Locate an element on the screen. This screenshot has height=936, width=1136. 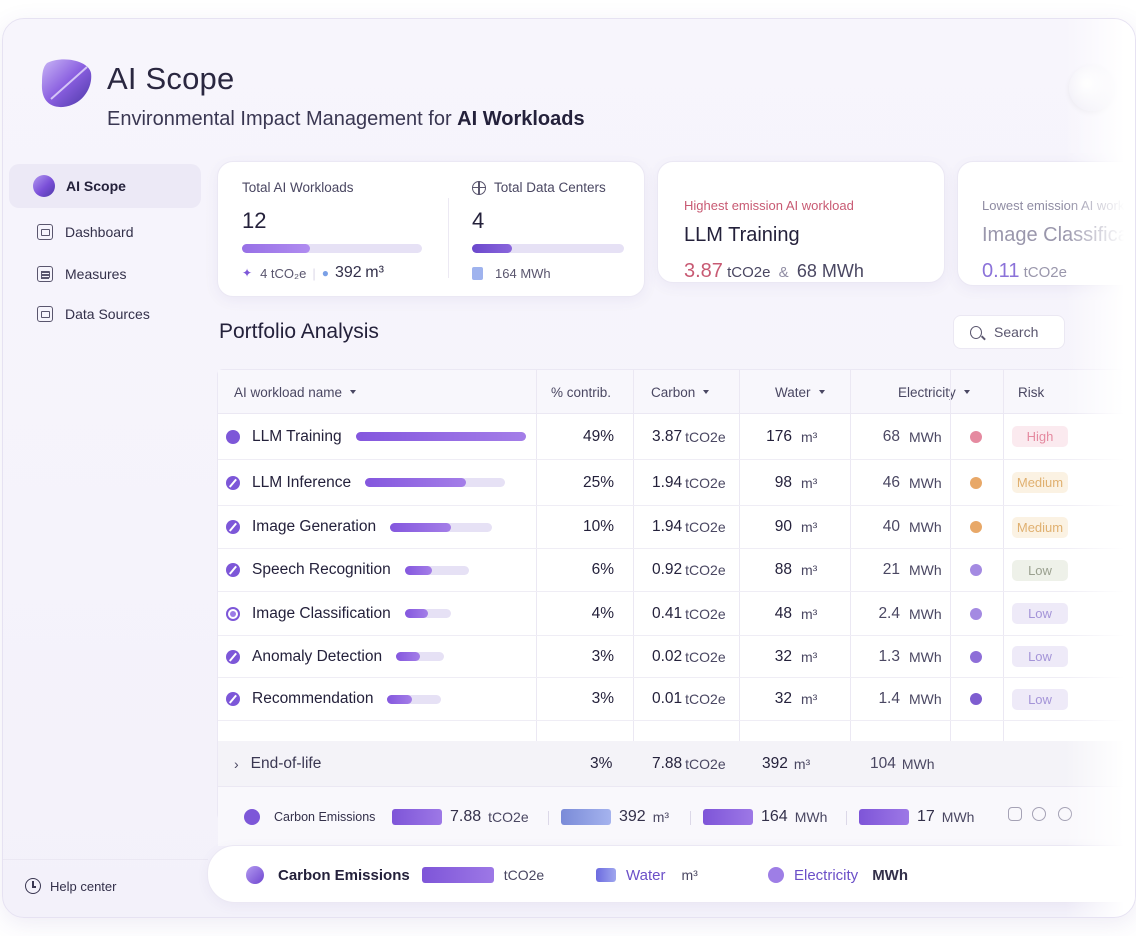
risk-badge: Medium is located at coordinates (1040, 482).